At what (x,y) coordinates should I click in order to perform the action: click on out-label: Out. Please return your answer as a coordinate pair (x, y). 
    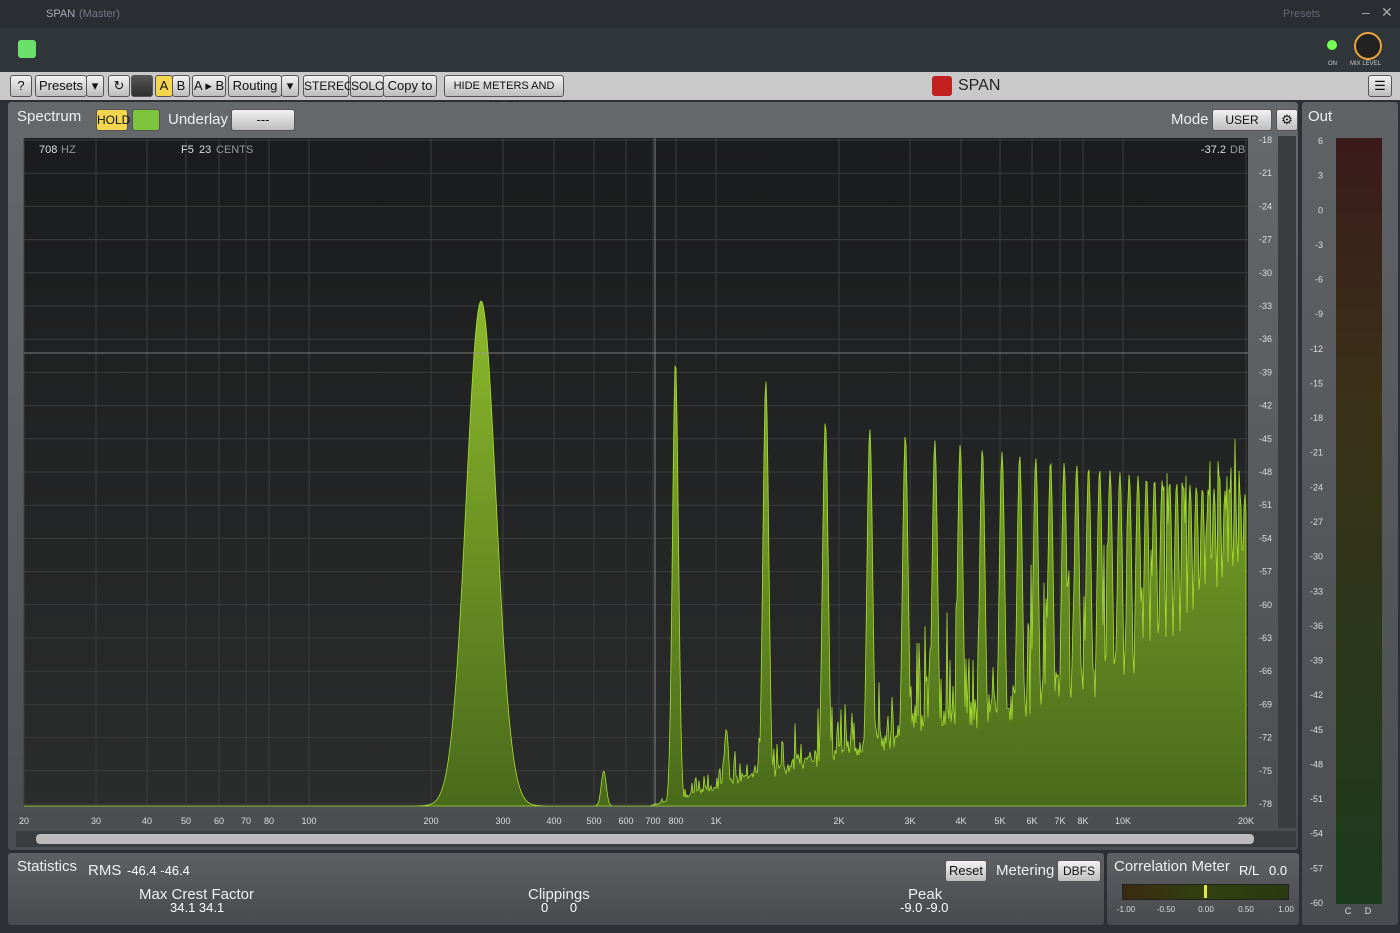
    Looking at the image, I should click on (1320, 116).